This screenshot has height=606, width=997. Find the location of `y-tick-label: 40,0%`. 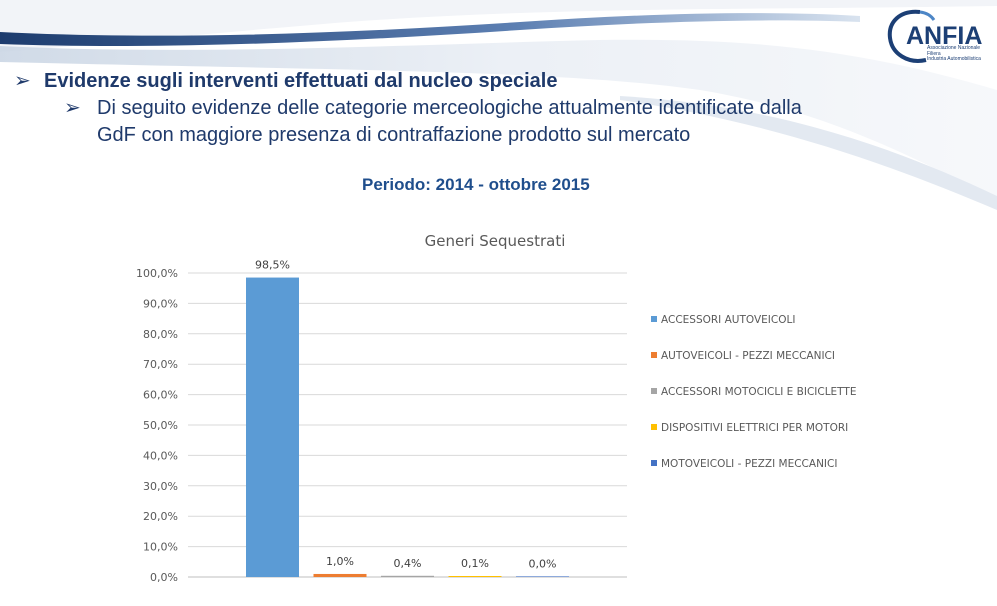

y-tick-label: 40,0% is located at coordinates (160, 455).